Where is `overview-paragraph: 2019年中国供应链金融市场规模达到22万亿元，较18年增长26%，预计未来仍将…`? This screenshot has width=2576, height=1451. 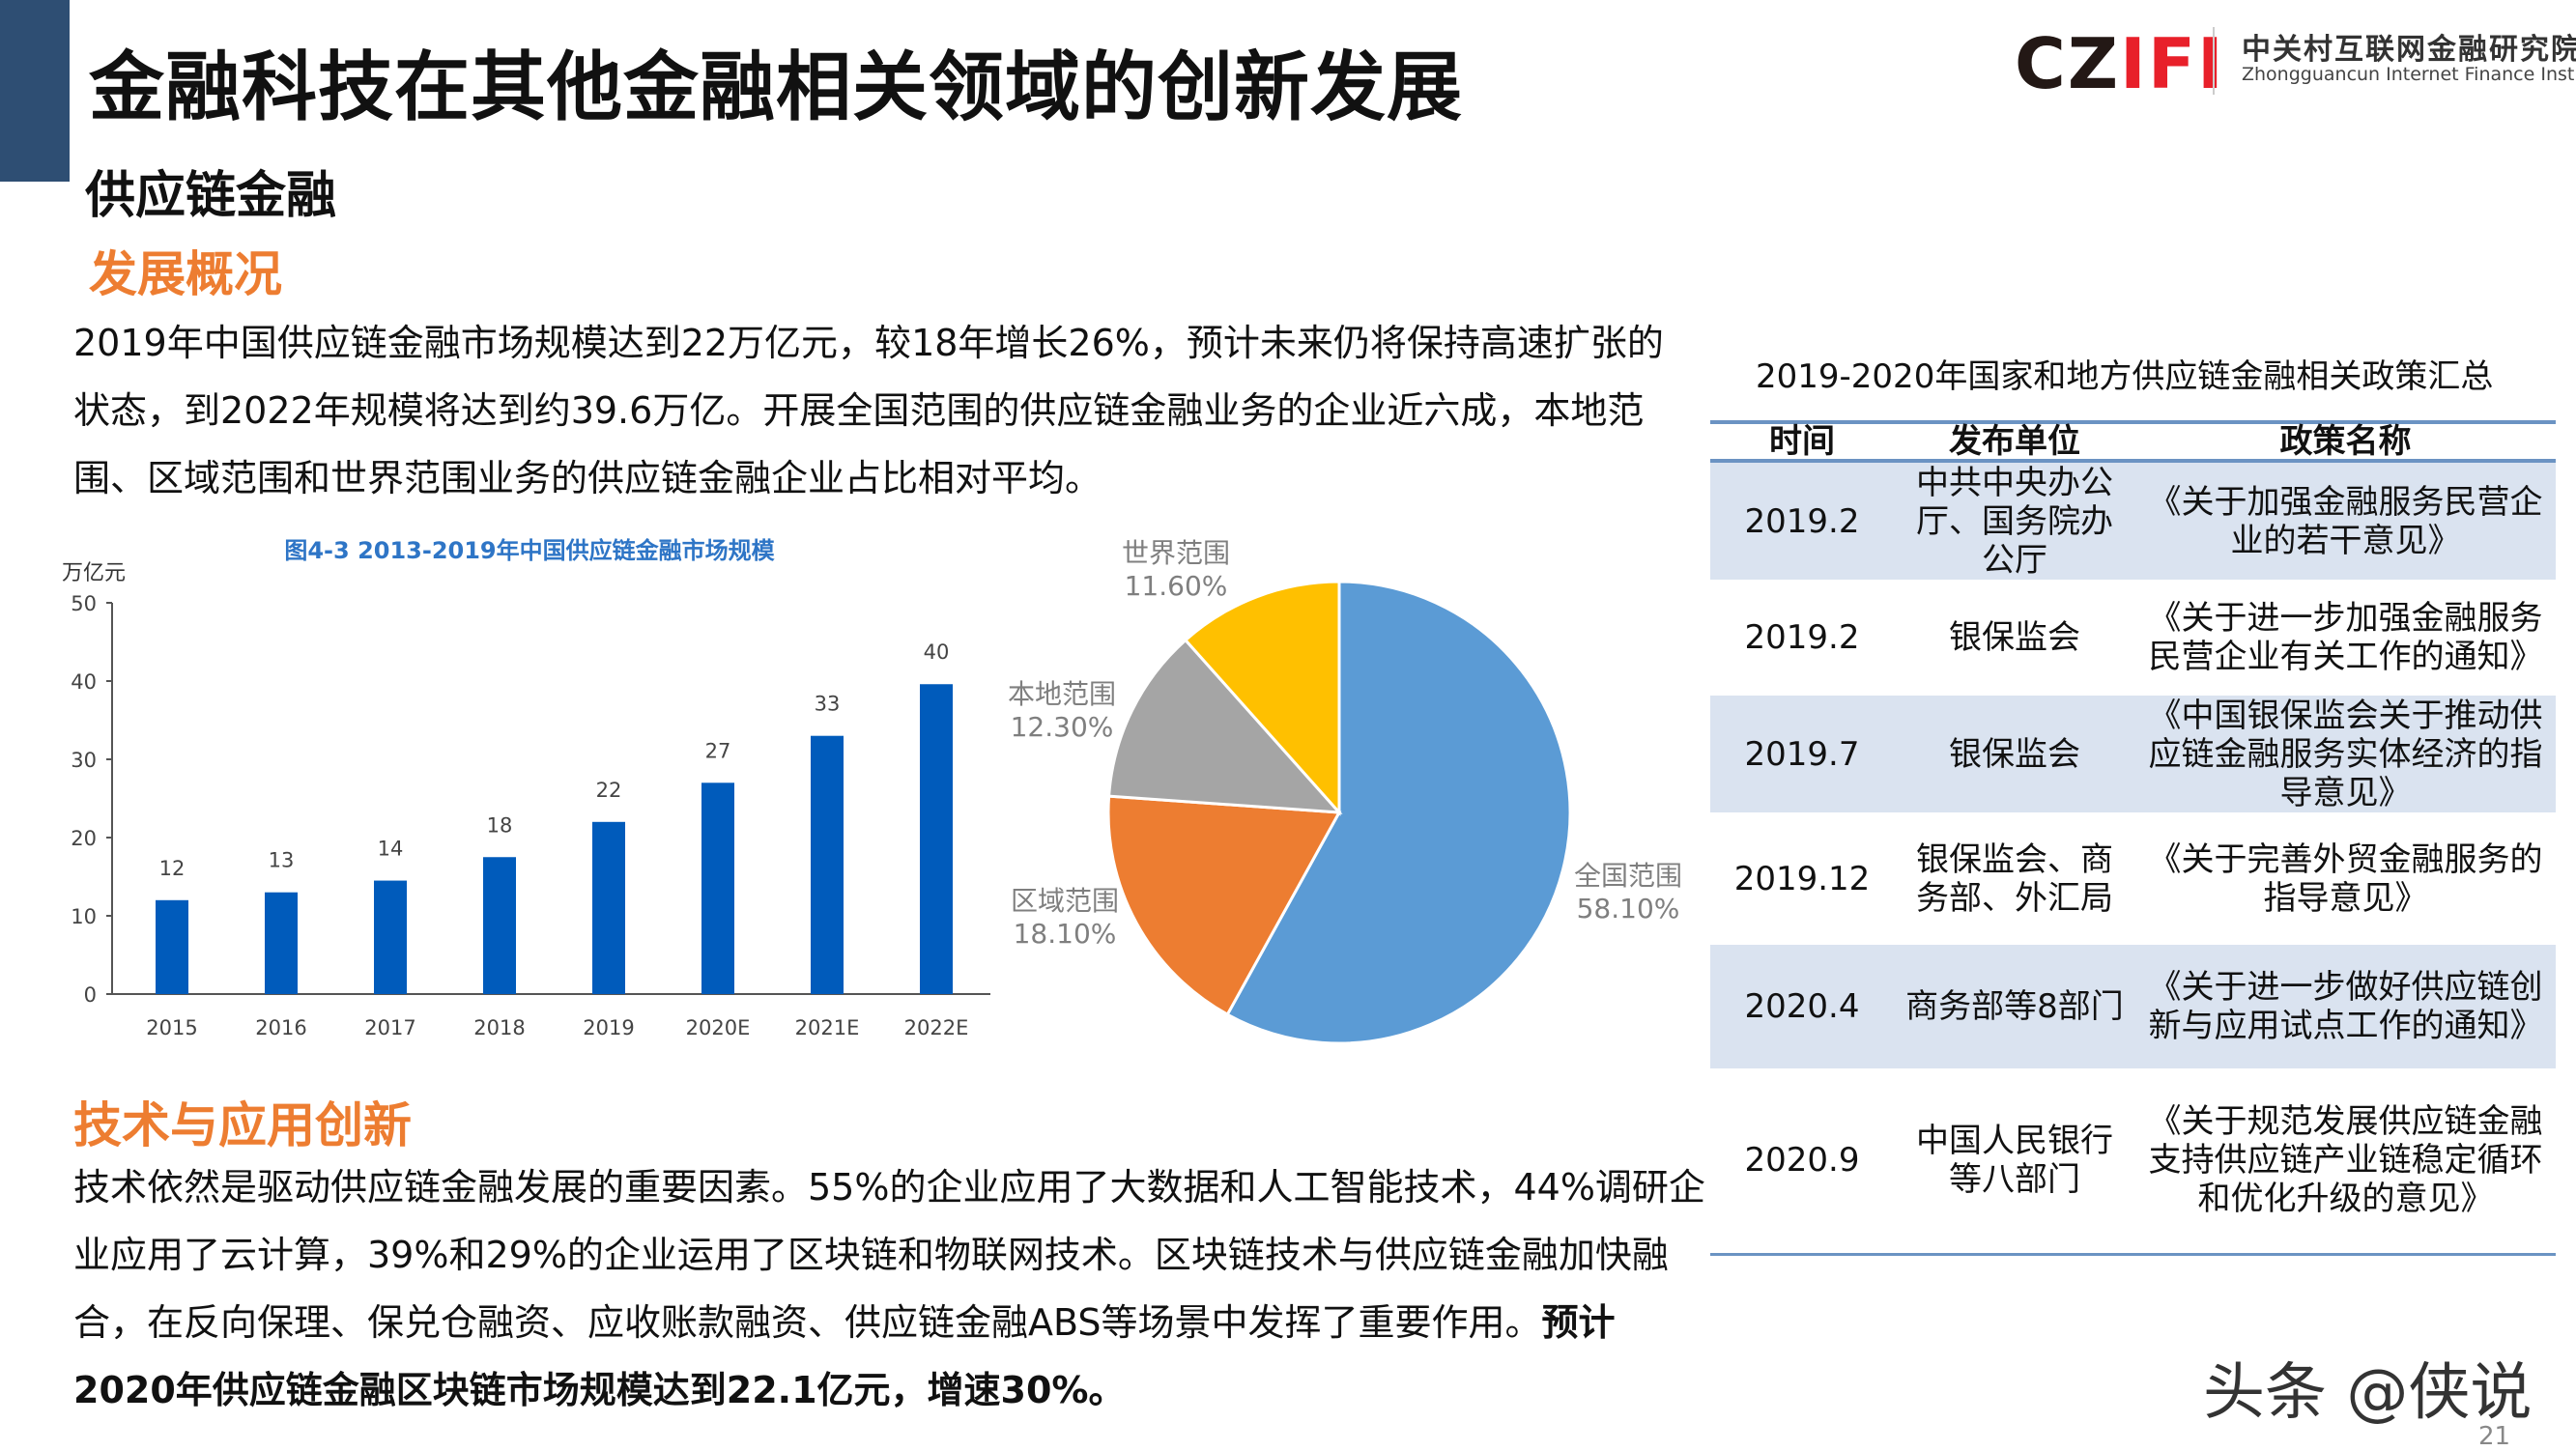 overview-paragraph: 2019年中国供应链金融市场规模达到22万亿元，较18年增长26%，预计未来仍将… is located at coordinates (869, 411).